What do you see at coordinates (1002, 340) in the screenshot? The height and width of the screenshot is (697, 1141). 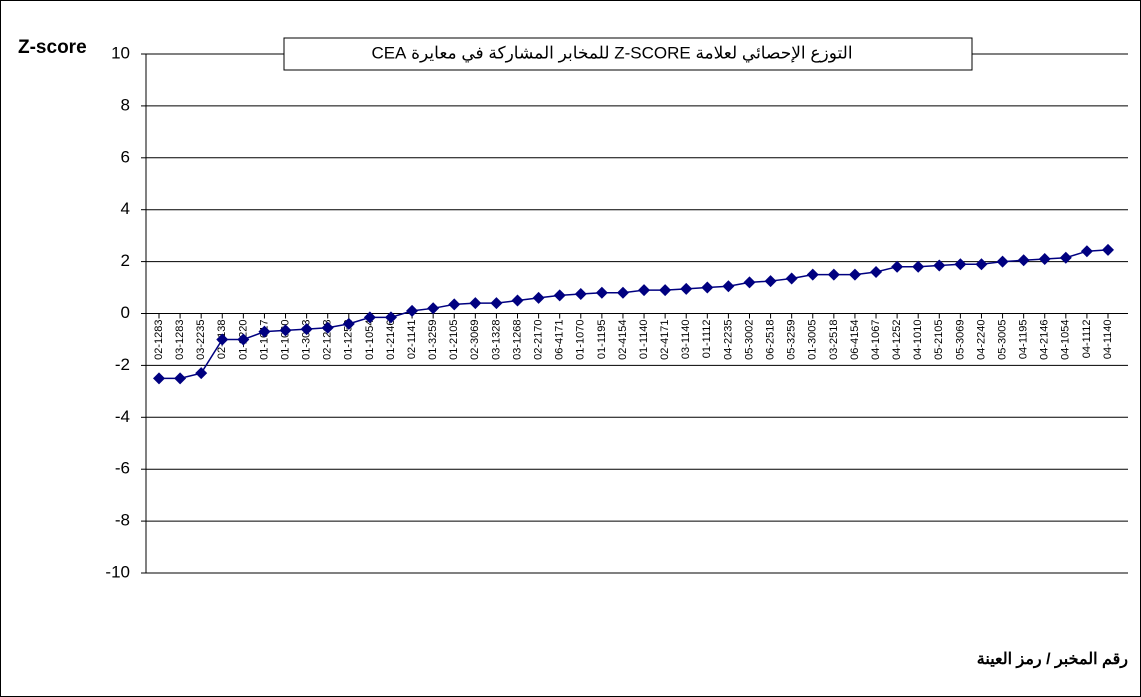 I see `x-tick-label: 05-3005` at bounding box center [1002, 340].